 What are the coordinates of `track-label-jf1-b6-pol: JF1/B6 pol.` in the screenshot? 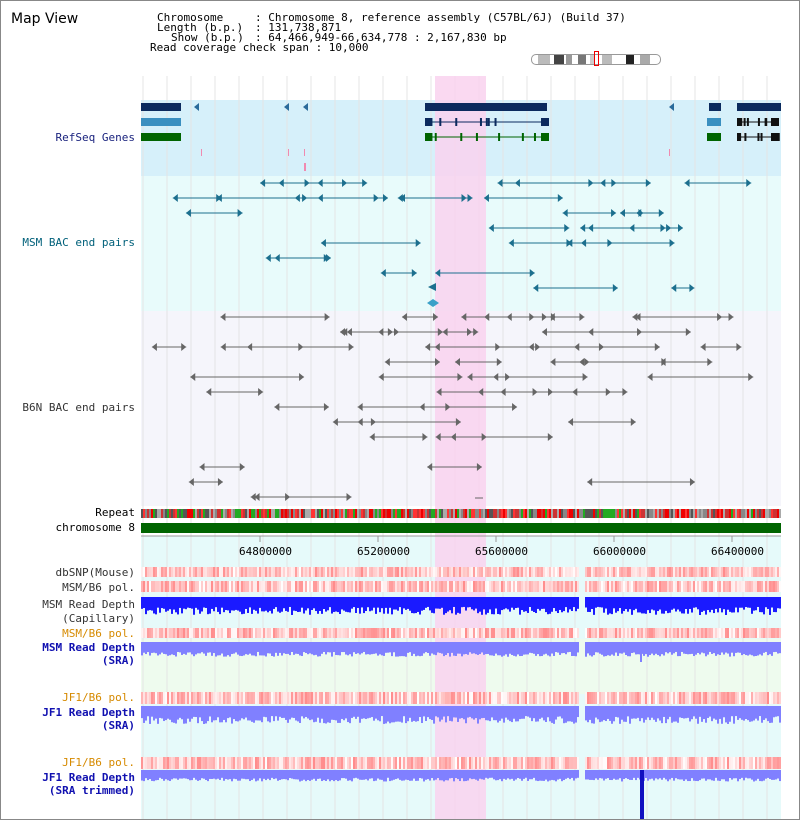 It's located at (98, 697).